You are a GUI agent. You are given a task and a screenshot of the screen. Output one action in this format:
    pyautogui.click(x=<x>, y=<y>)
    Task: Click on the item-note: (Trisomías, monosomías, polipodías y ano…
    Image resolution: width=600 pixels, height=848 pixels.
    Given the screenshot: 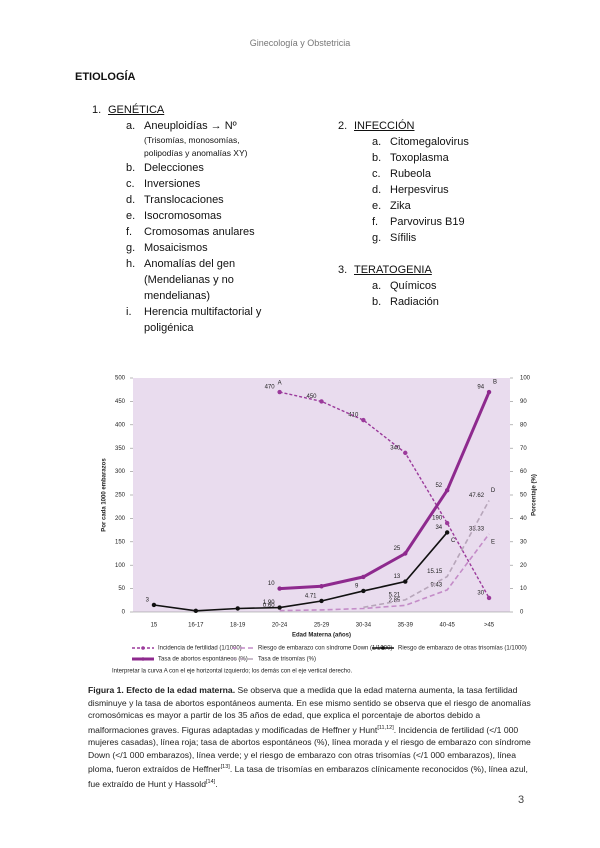 What is the action you would take?
    pyautogui.click(x=196, y=146)
    